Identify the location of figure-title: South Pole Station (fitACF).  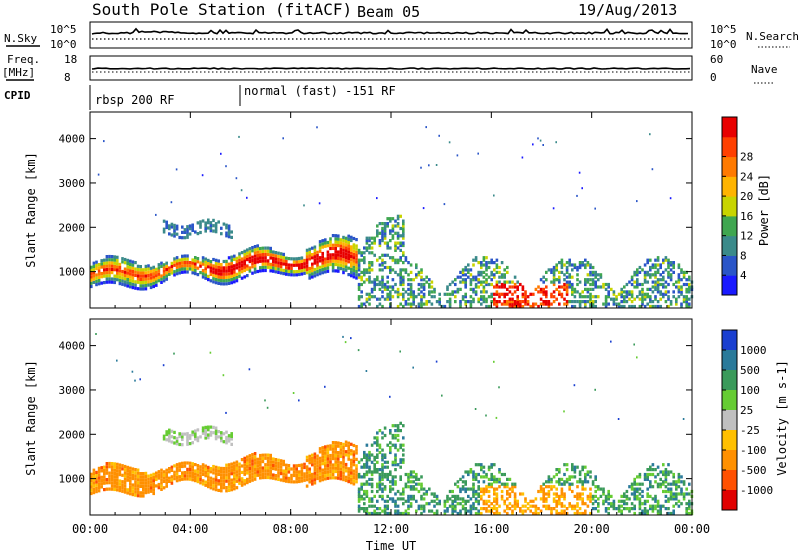
(222, 9).